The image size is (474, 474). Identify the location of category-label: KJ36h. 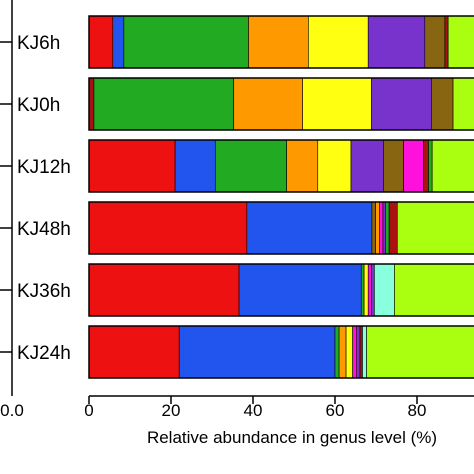
(44, 291).